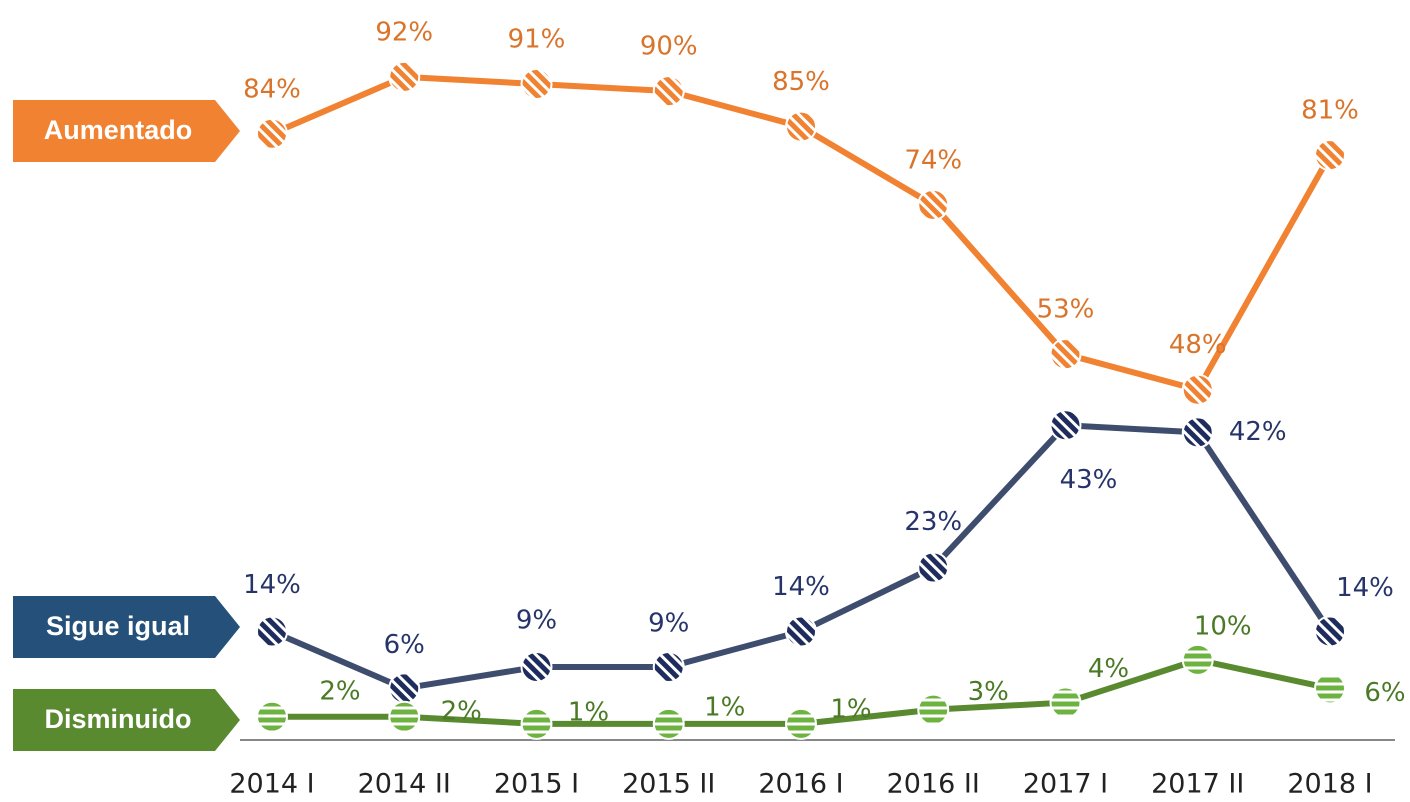 The image size is (1410, 802). I want to click on legend-label: Sigue igual, so click(118, 626).